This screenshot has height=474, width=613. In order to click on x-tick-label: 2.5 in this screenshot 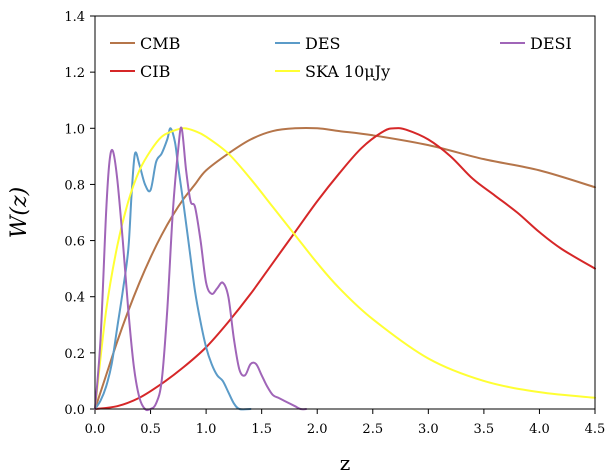, I will do `click(372, 429)`.